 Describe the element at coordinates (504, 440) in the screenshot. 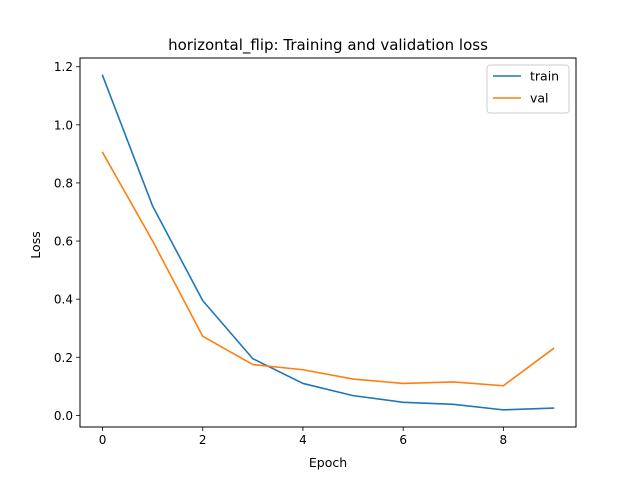

I see `x-tick-label: 8` at that location.